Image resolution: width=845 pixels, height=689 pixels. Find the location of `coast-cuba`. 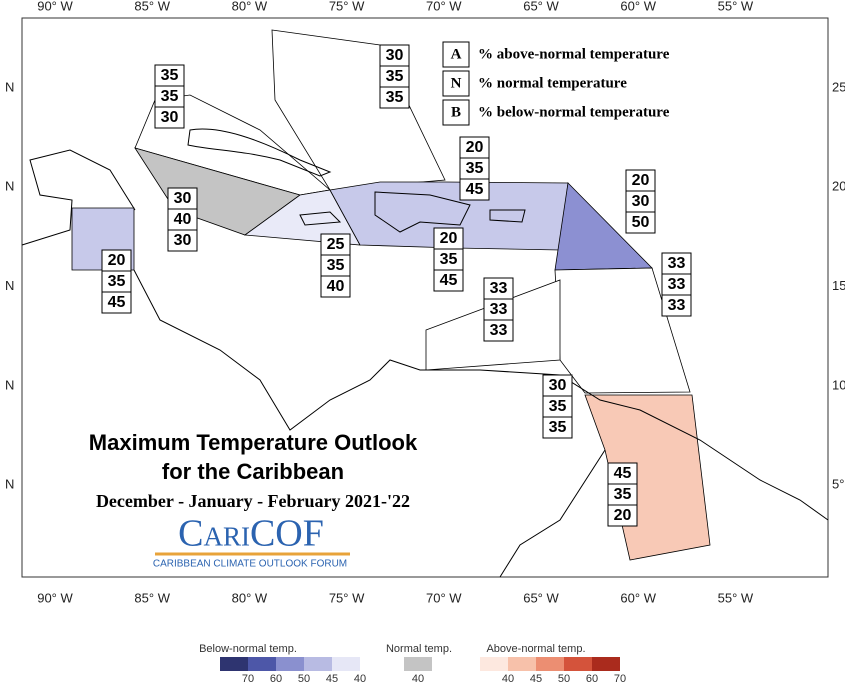

coast-cuba is located at coordinates (259, 152).